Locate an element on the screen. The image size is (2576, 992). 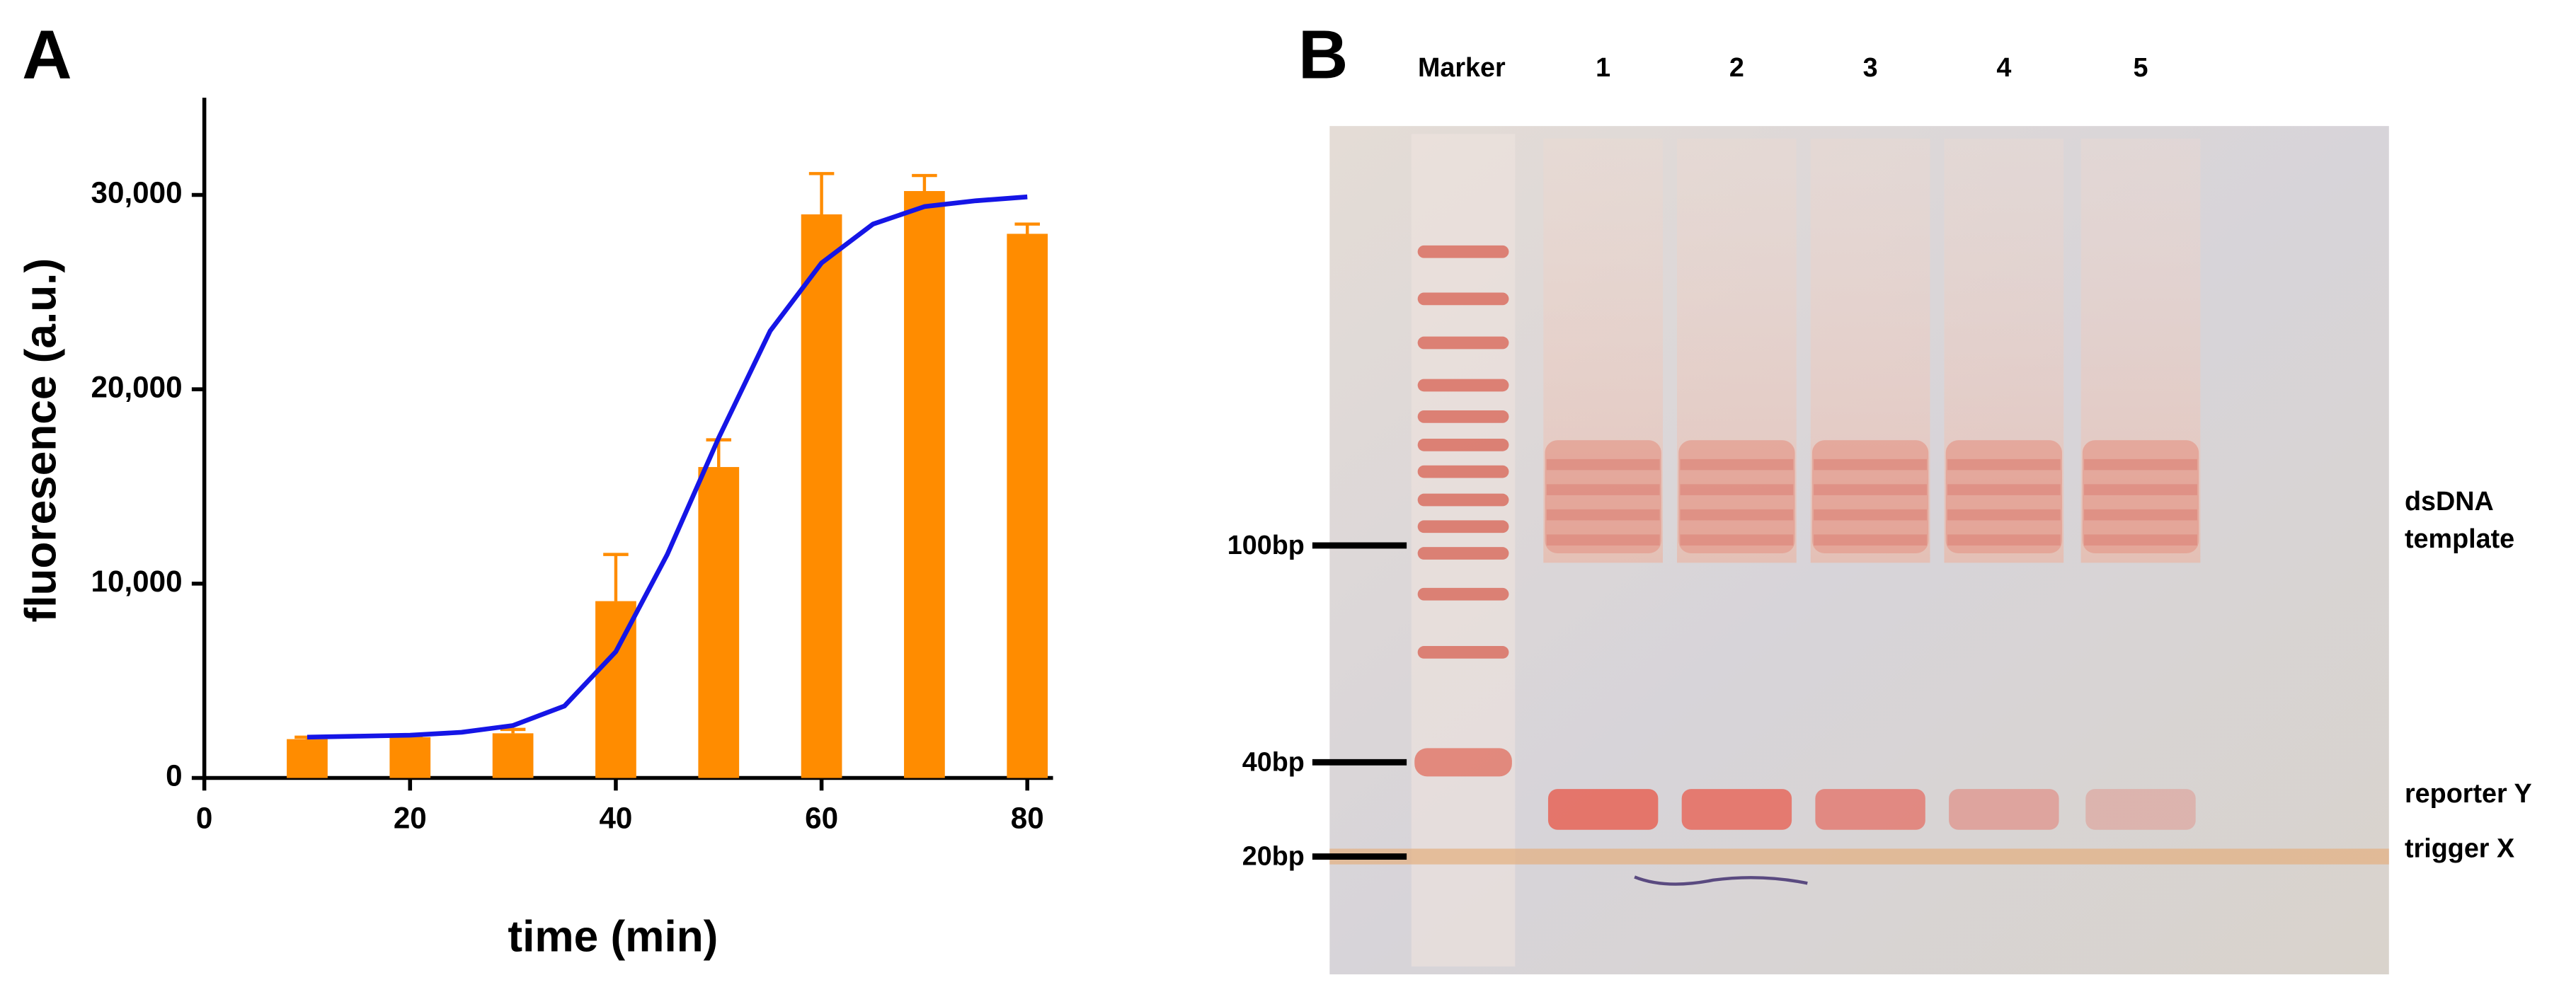
trigger-band is located at coordinates (1859, 857).